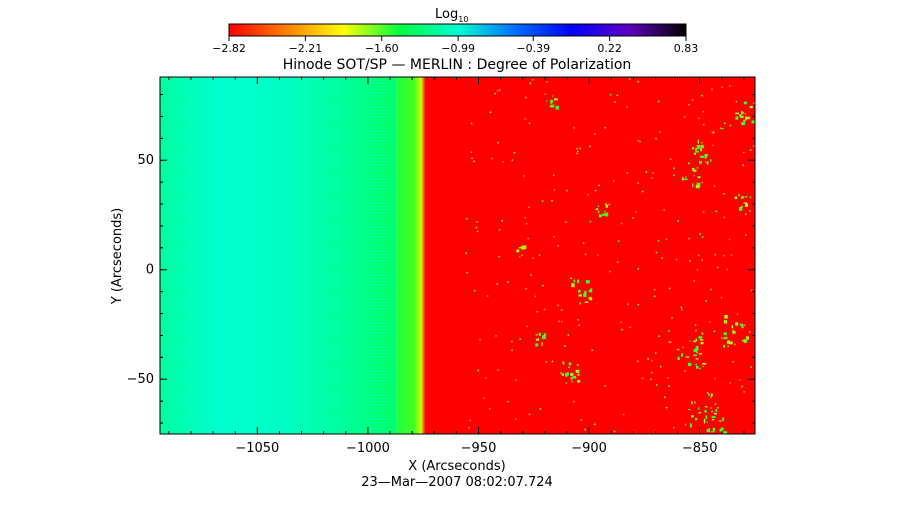  What do you see at coordinates (145, 160) in the screenshot?
I see `y-tick-label: 50` at bounding box center [145, 160].